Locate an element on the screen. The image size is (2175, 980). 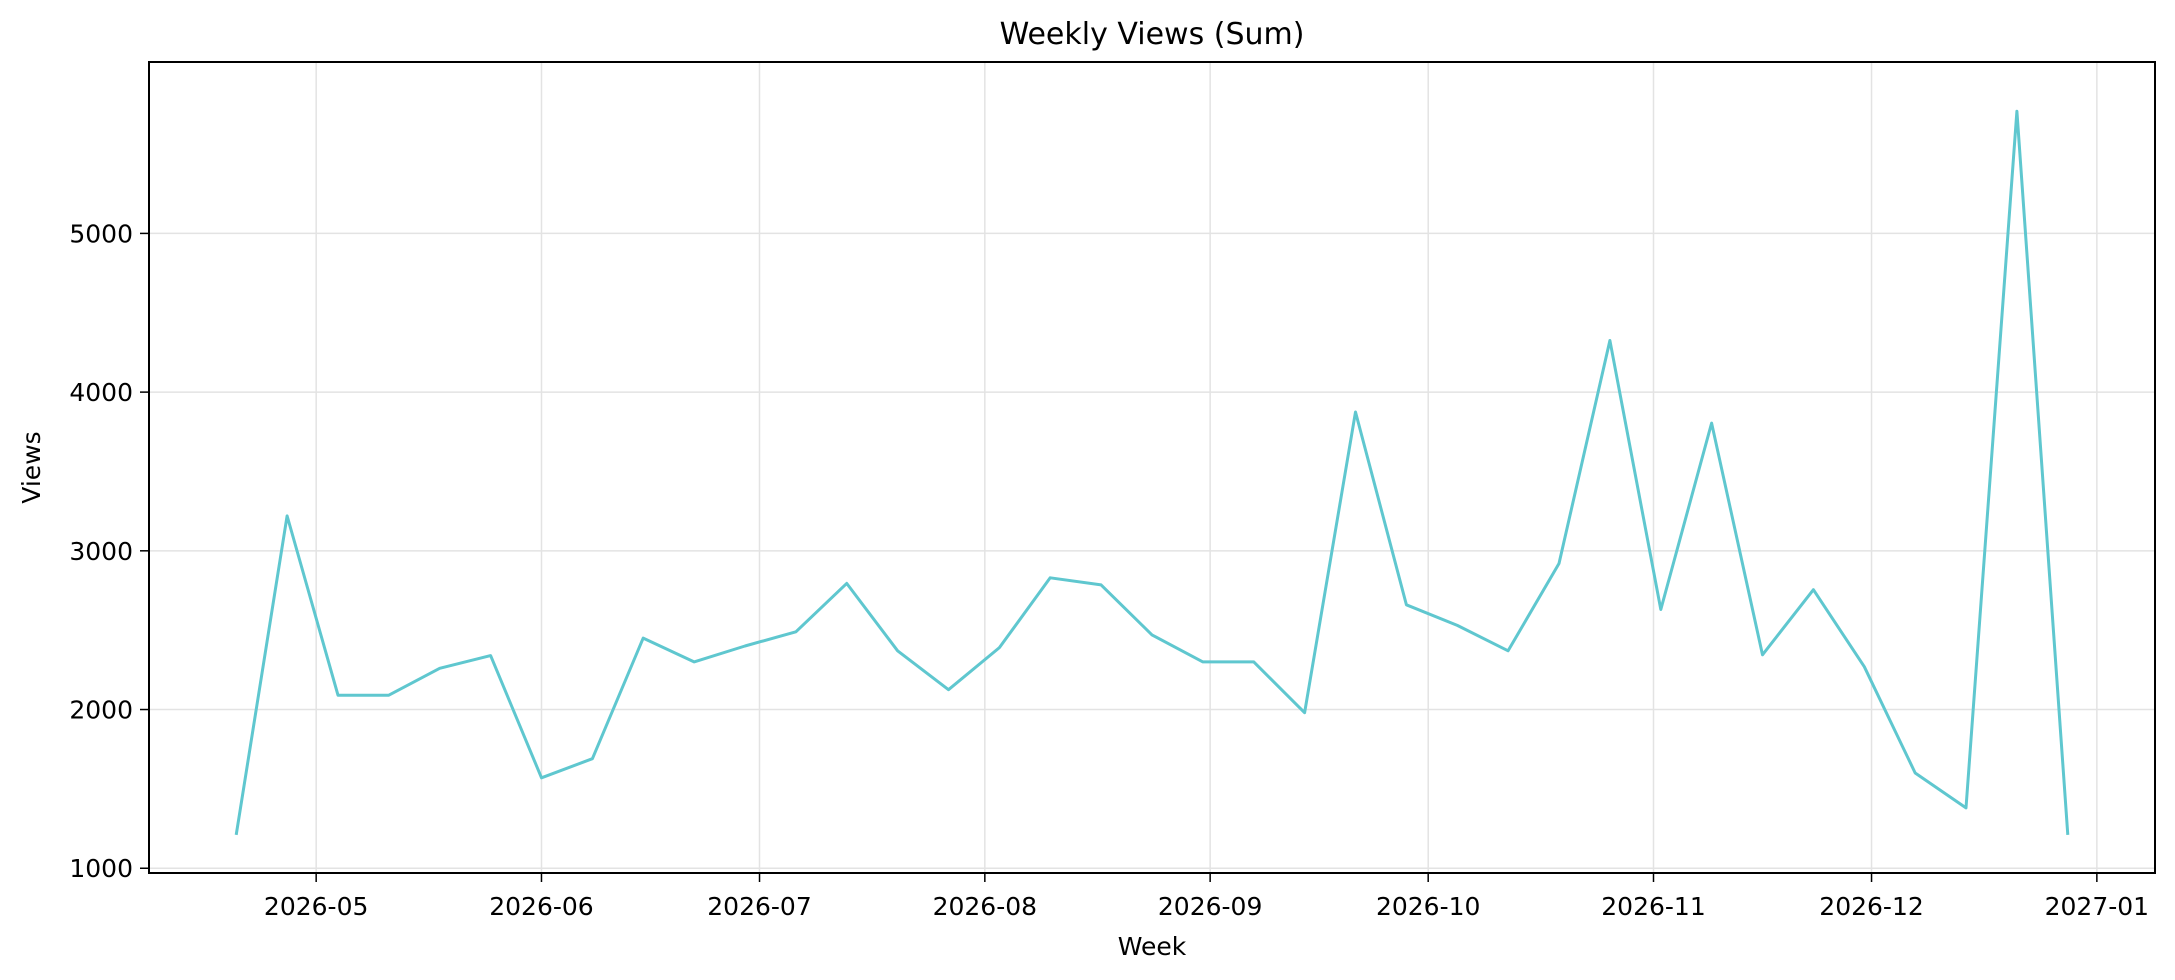
y-tick-label: 4000 is located at coordinates (101, 392).